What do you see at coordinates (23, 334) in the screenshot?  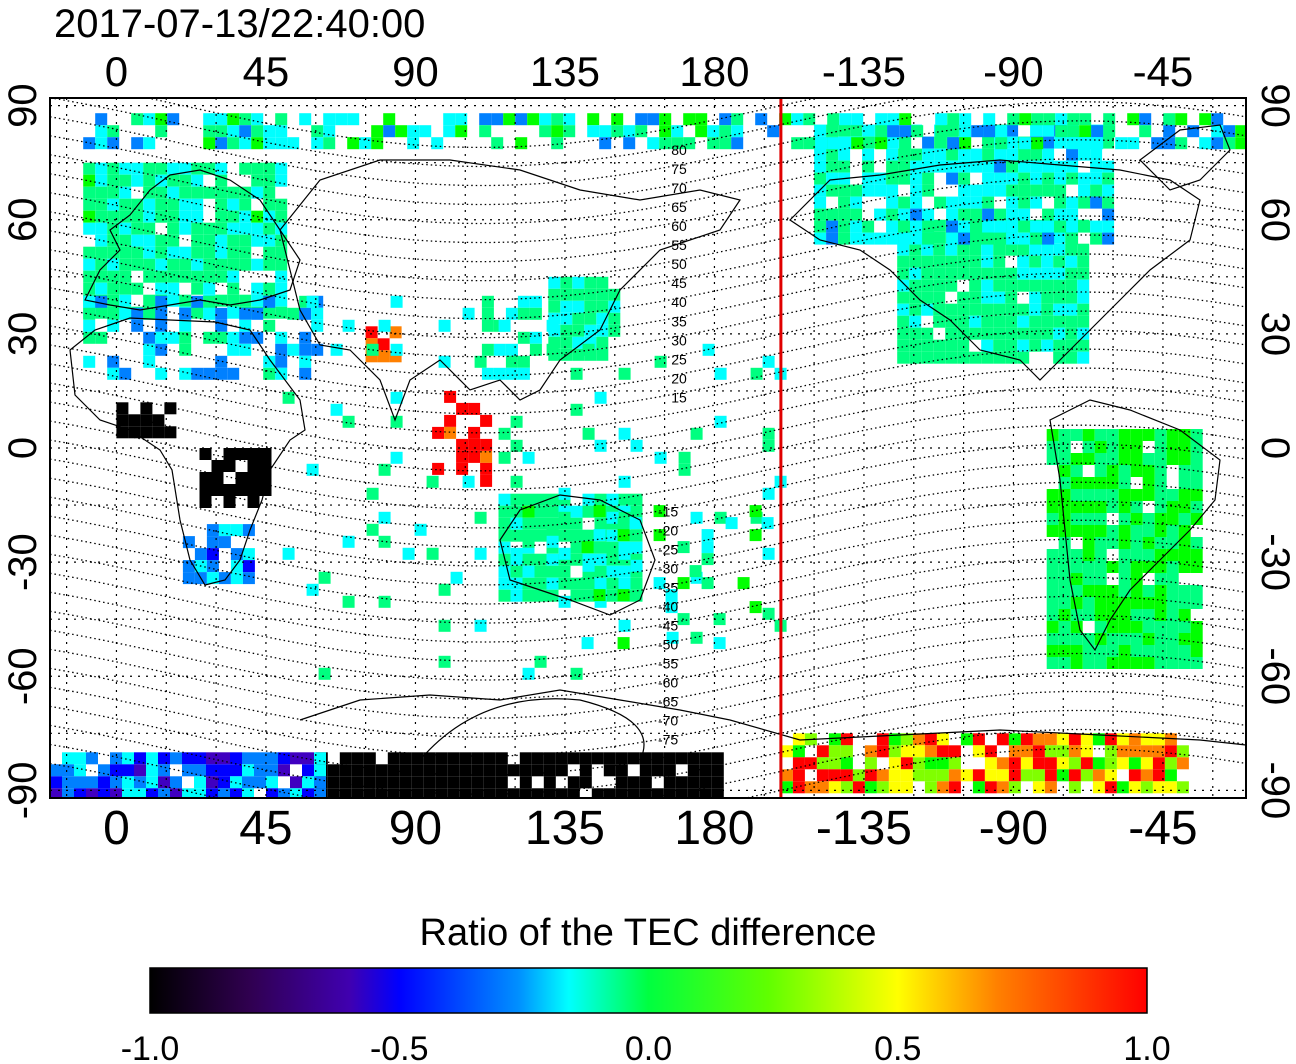 I see `left-lat-tick-label: 30` at bounding box center [23, 334].